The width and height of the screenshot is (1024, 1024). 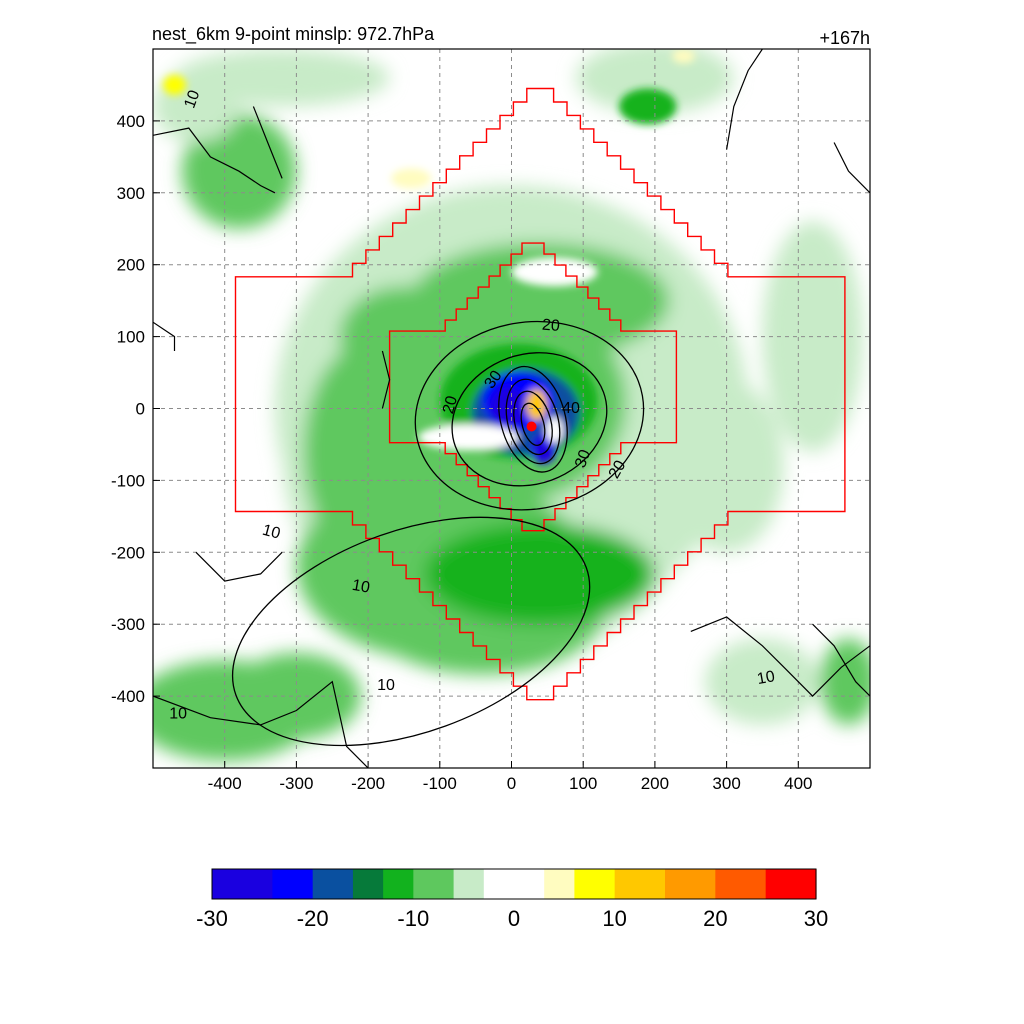 I want to click on colorbar-tick-label: -30, so click(x=212, y=918).